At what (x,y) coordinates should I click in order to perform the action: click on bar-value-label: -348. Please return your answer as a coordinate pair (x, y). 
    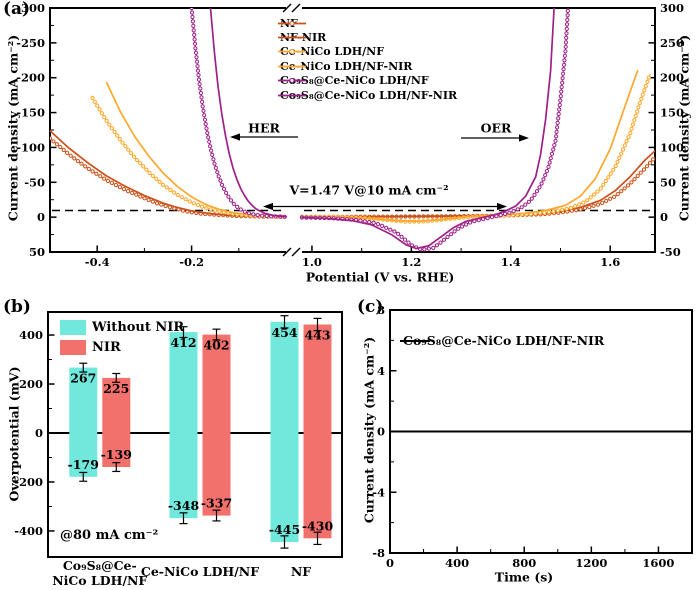
    Looking at the image, I should click on (184, 505).